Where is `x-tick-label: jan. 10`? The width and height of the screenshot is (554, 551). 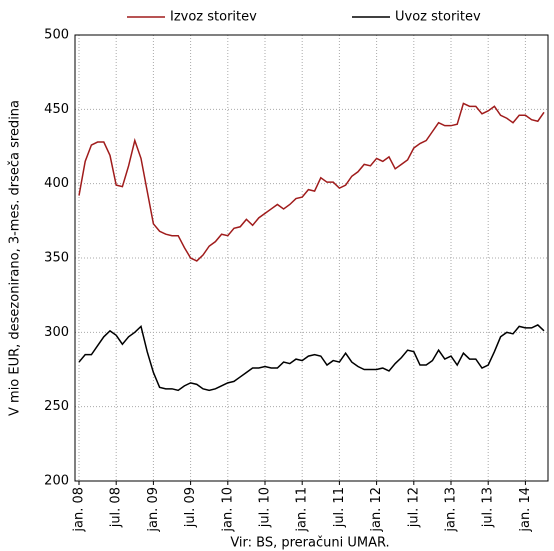
x-tick-label: jan. 10 is located at coordinates (227, 510).